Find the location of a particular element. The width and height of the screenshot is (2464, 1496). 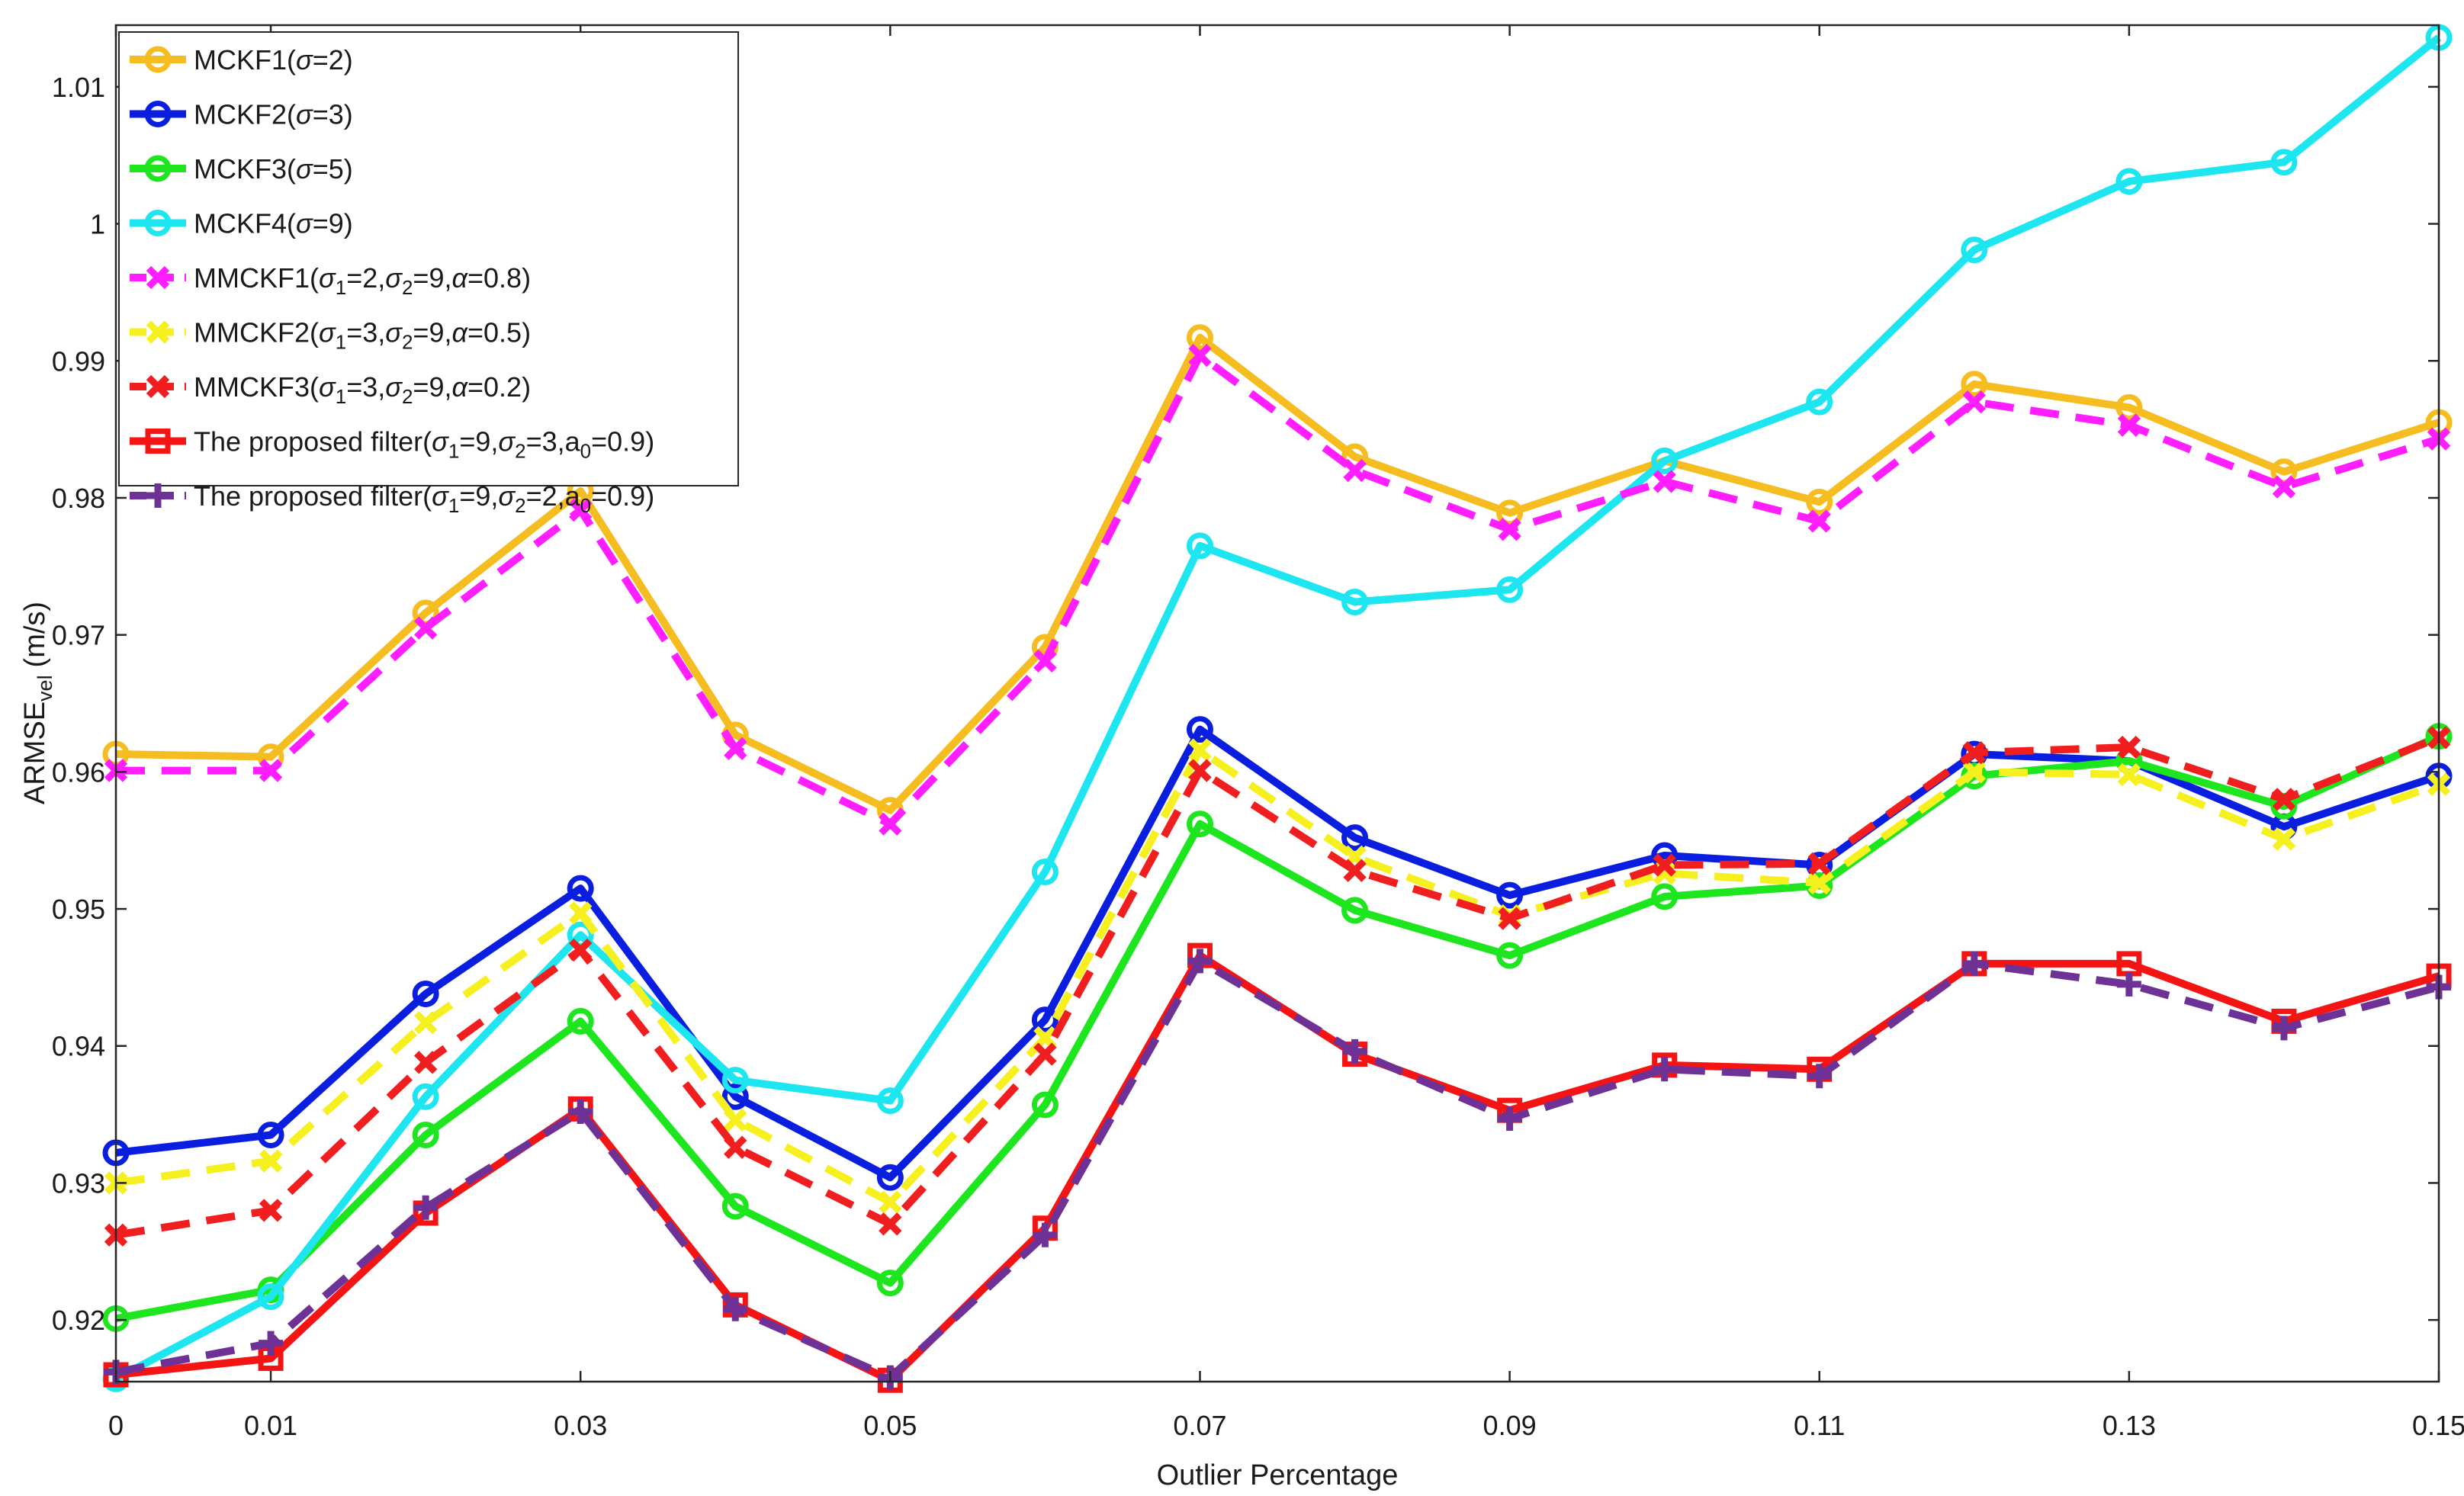

legend-item-mmckf1-1-2-2-9-0-8: MMCKF1(σ1=2,σ2=9,α=0.8) is located at coordinates (330, 280).